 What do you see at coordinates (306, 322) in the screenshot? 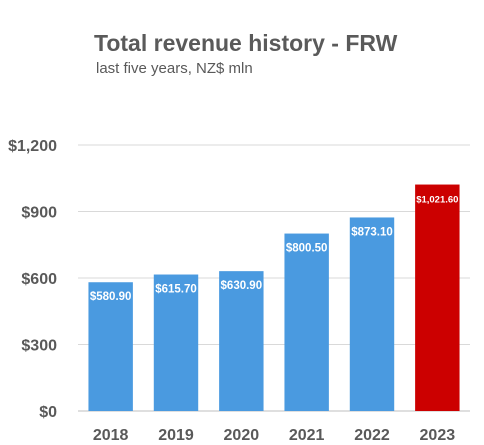
I see `bar-2021` at bounding box center [306, 322].